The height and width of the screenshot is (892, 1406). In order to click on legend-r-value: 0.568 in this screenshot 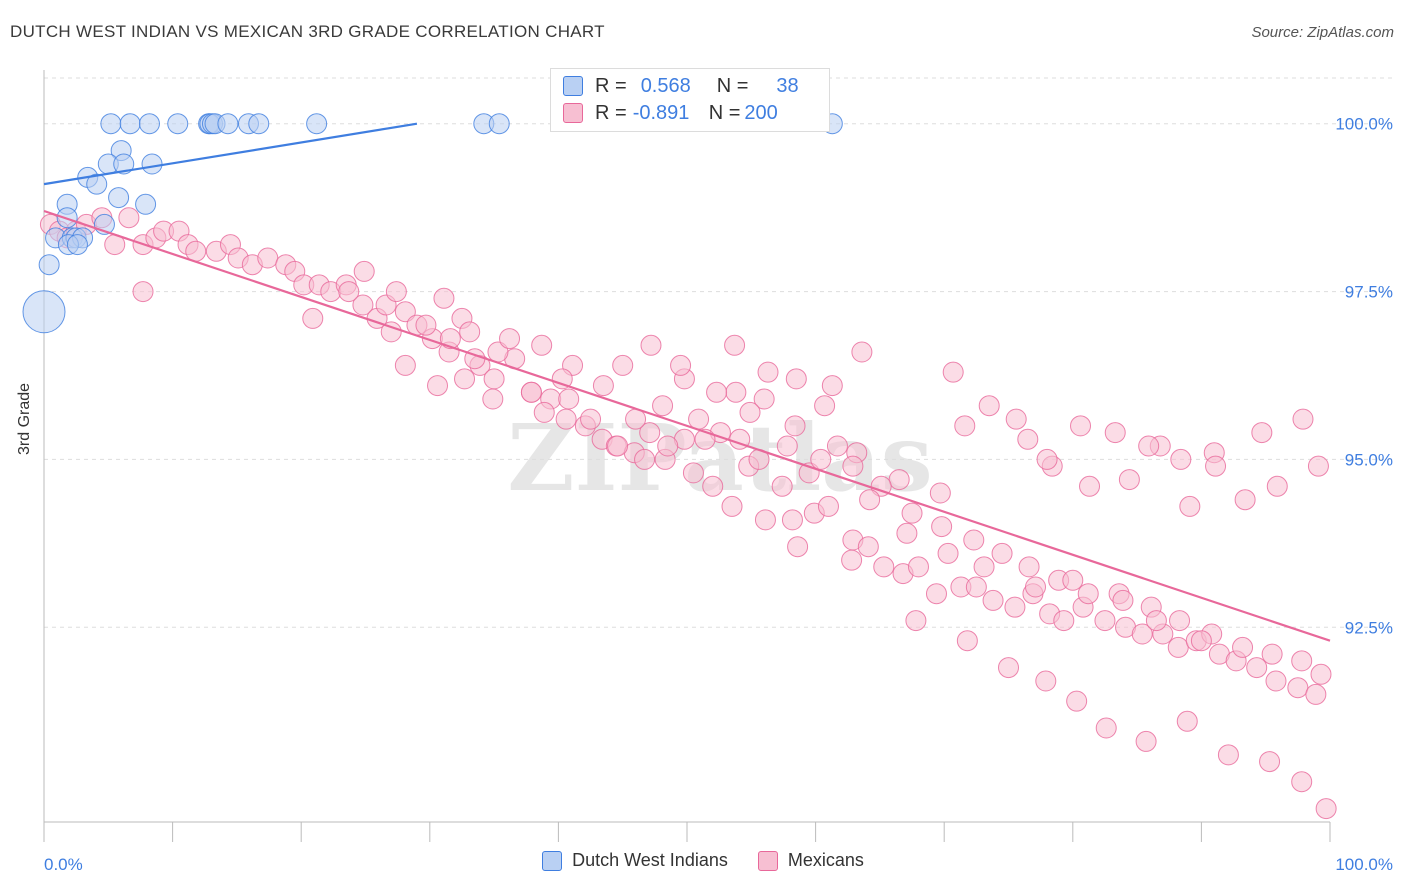, I will do `click(665, 85)`.